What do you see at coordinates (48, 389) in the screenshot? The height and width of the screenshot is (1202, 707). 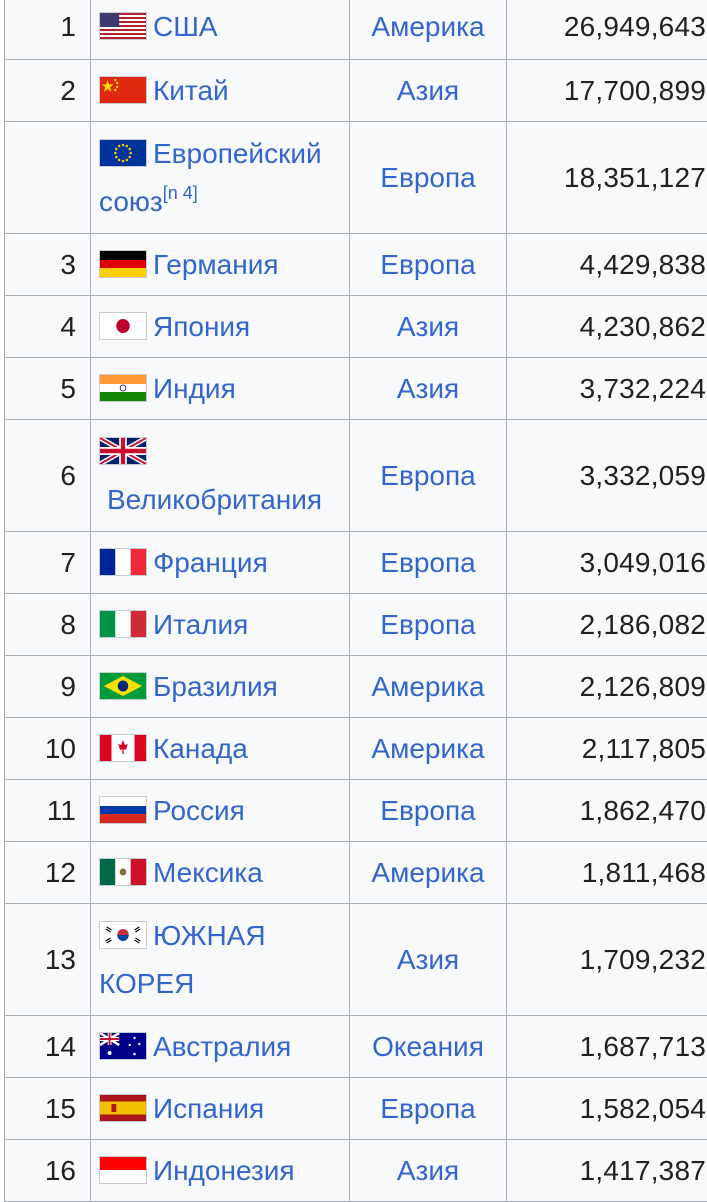 I see `rank-cell: 5` at bounding box center [48, 389].